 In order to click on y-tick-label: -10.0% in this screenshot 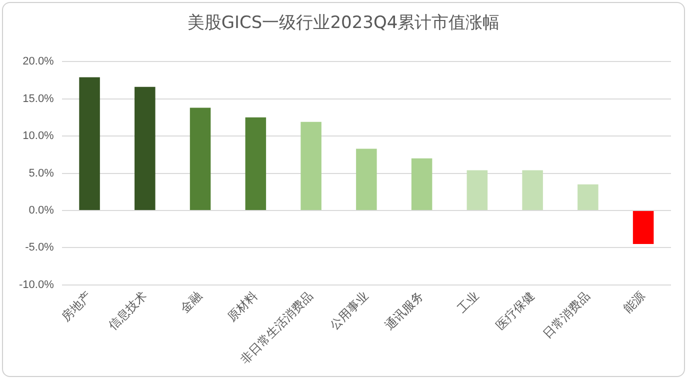, I will do `click(36, 284)`.